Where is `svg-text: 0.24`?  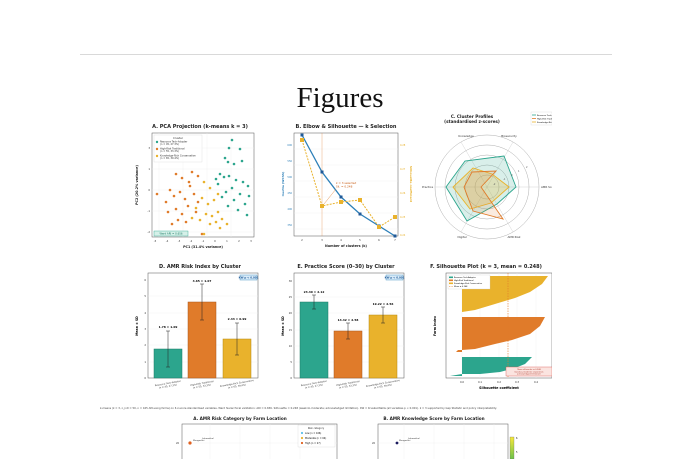 svg-text: 0.24 is located at coordinates (403, 235).